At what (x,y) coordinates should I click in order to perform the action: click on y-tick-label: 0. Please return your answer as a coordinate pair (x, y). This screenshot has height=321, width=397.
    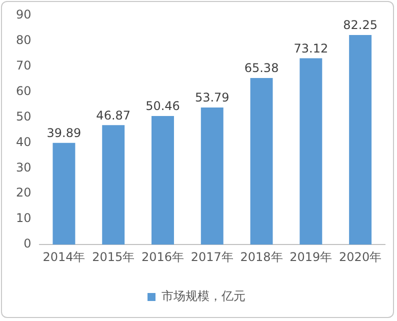
    Looking at the image, I should click on (28, 243).